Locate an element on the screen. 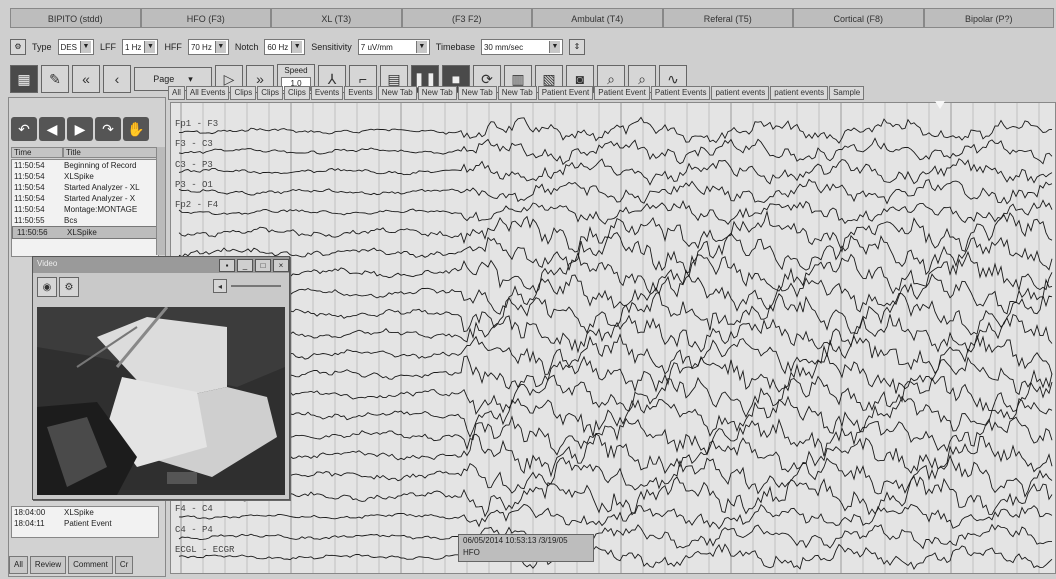 This screenshot has width=1056, height=579. event-list-header: Time Title is located at coordinates (84, 152).